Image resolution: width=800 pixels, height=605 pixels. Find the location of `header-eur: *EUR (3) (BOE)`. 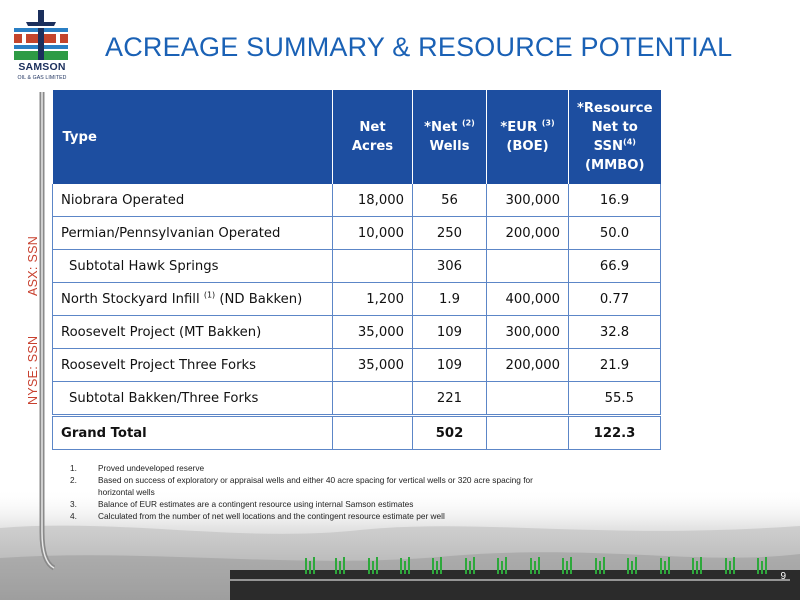

header-eur: *EUR (3) (BOE) is located at coordinates (527, 137).